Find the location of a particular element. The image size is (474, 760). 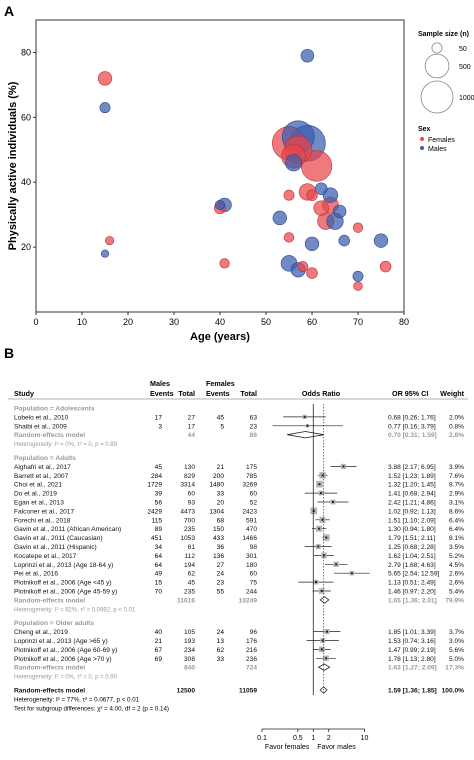

x-tick-label: 20 is located at coordinates (128, 322).